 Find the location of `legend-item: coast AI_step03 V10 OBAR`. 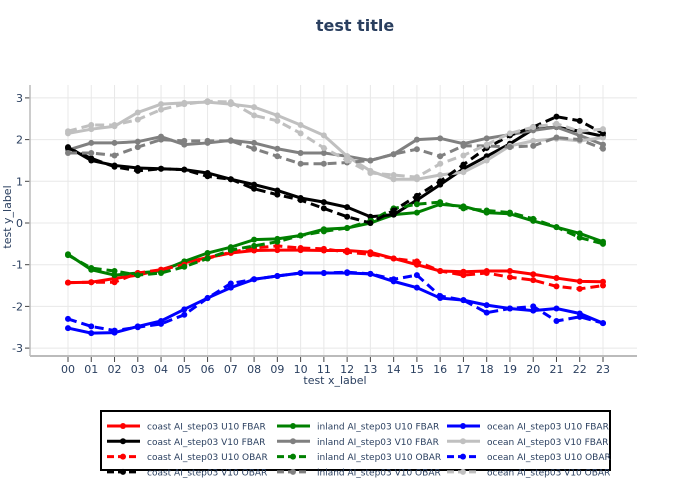

legend-item: coast AI_step03 V10 OBAR is located at coordinates (187, 473).